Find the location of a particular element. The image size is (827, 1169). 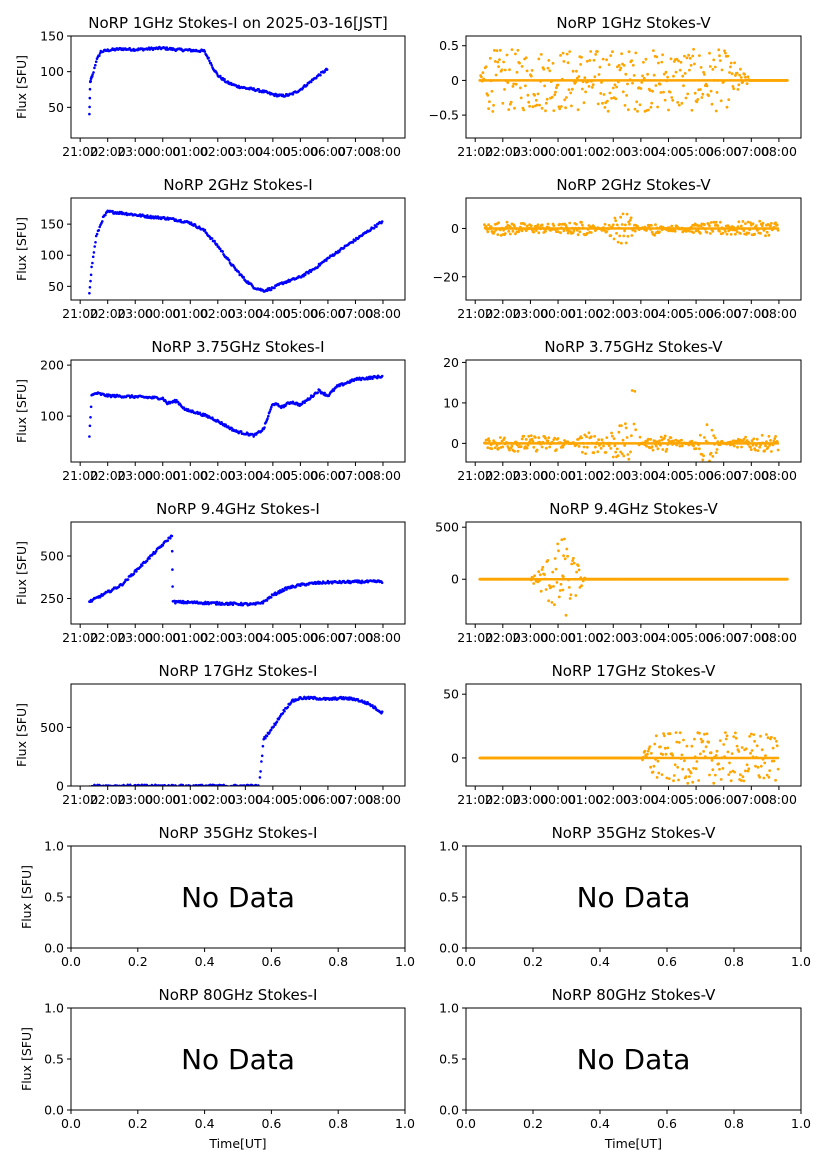

x-tick-label: 00:00 is located at coordinates (558, 799).